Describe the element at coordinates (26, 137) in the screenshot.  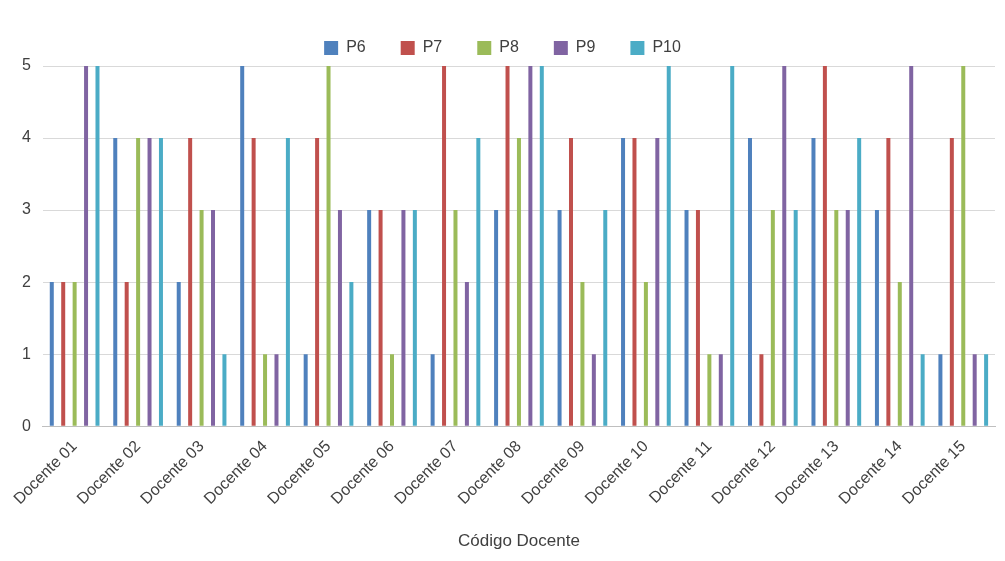
I see `y-tick-label: 4` at that location.